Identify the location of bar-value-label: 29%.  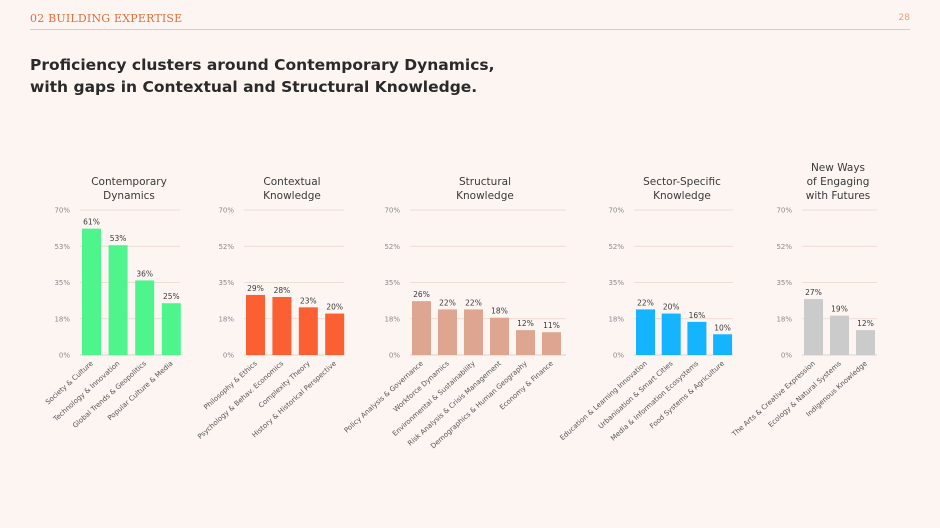
(255, 288).